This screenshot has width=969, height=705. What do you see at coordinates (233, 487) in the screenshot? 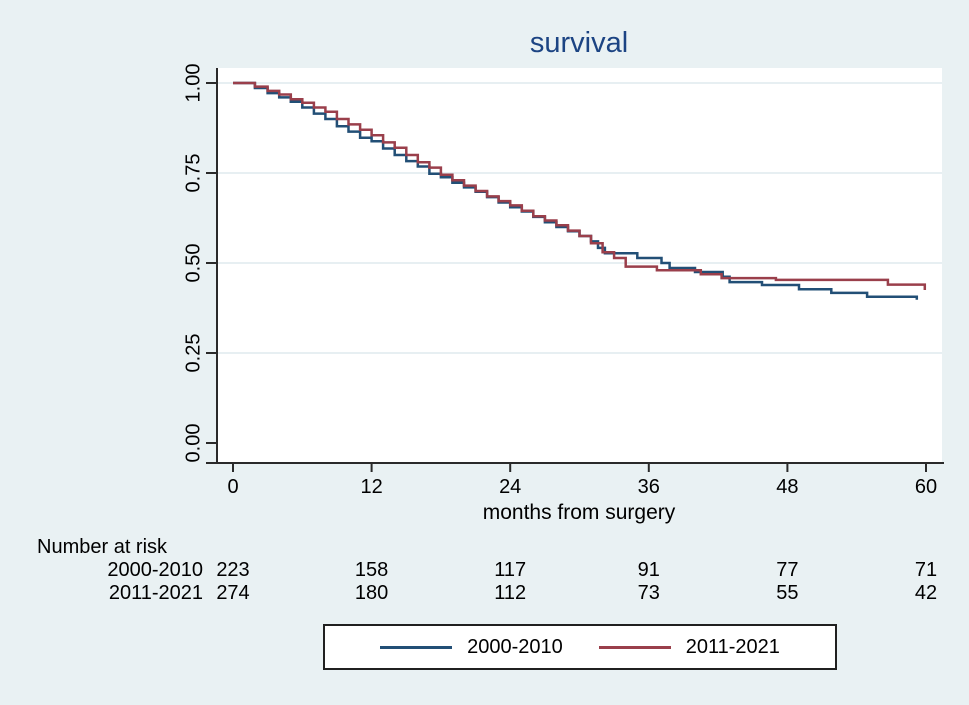
I see `x-tick-label: 0` at bounding box center [233, 487].